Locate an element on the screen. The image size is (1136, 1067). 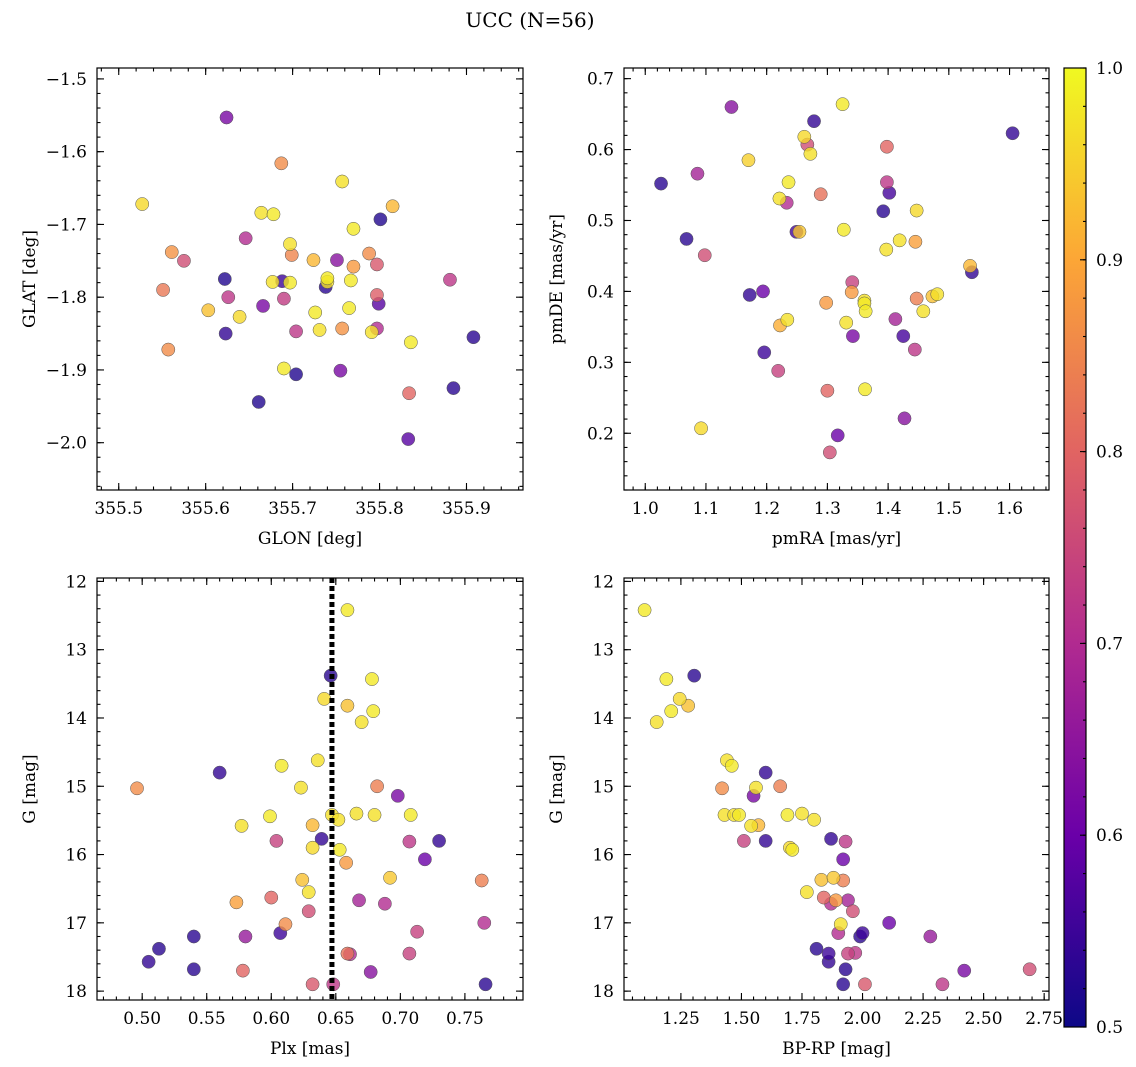
pmra-pmde-xtick-label: 1.4 is located at coordinates (888, 509).